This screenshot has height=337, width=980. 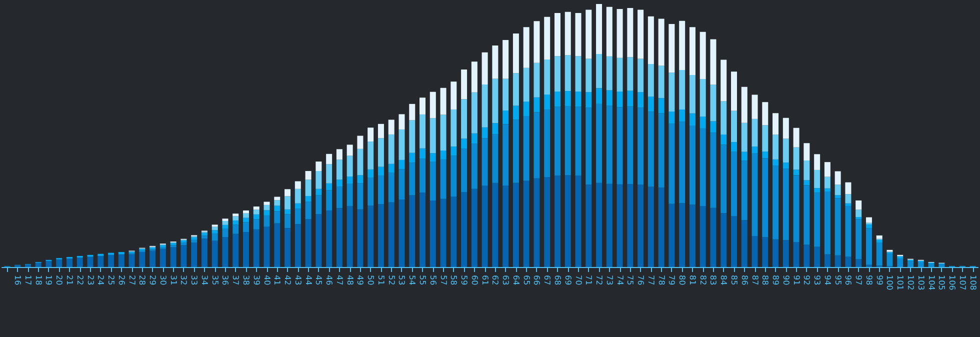 What do you see at coordinates (734, 280) in the screenshot?
I see `x-tick-label: 85` at bounding box center [734, 280].